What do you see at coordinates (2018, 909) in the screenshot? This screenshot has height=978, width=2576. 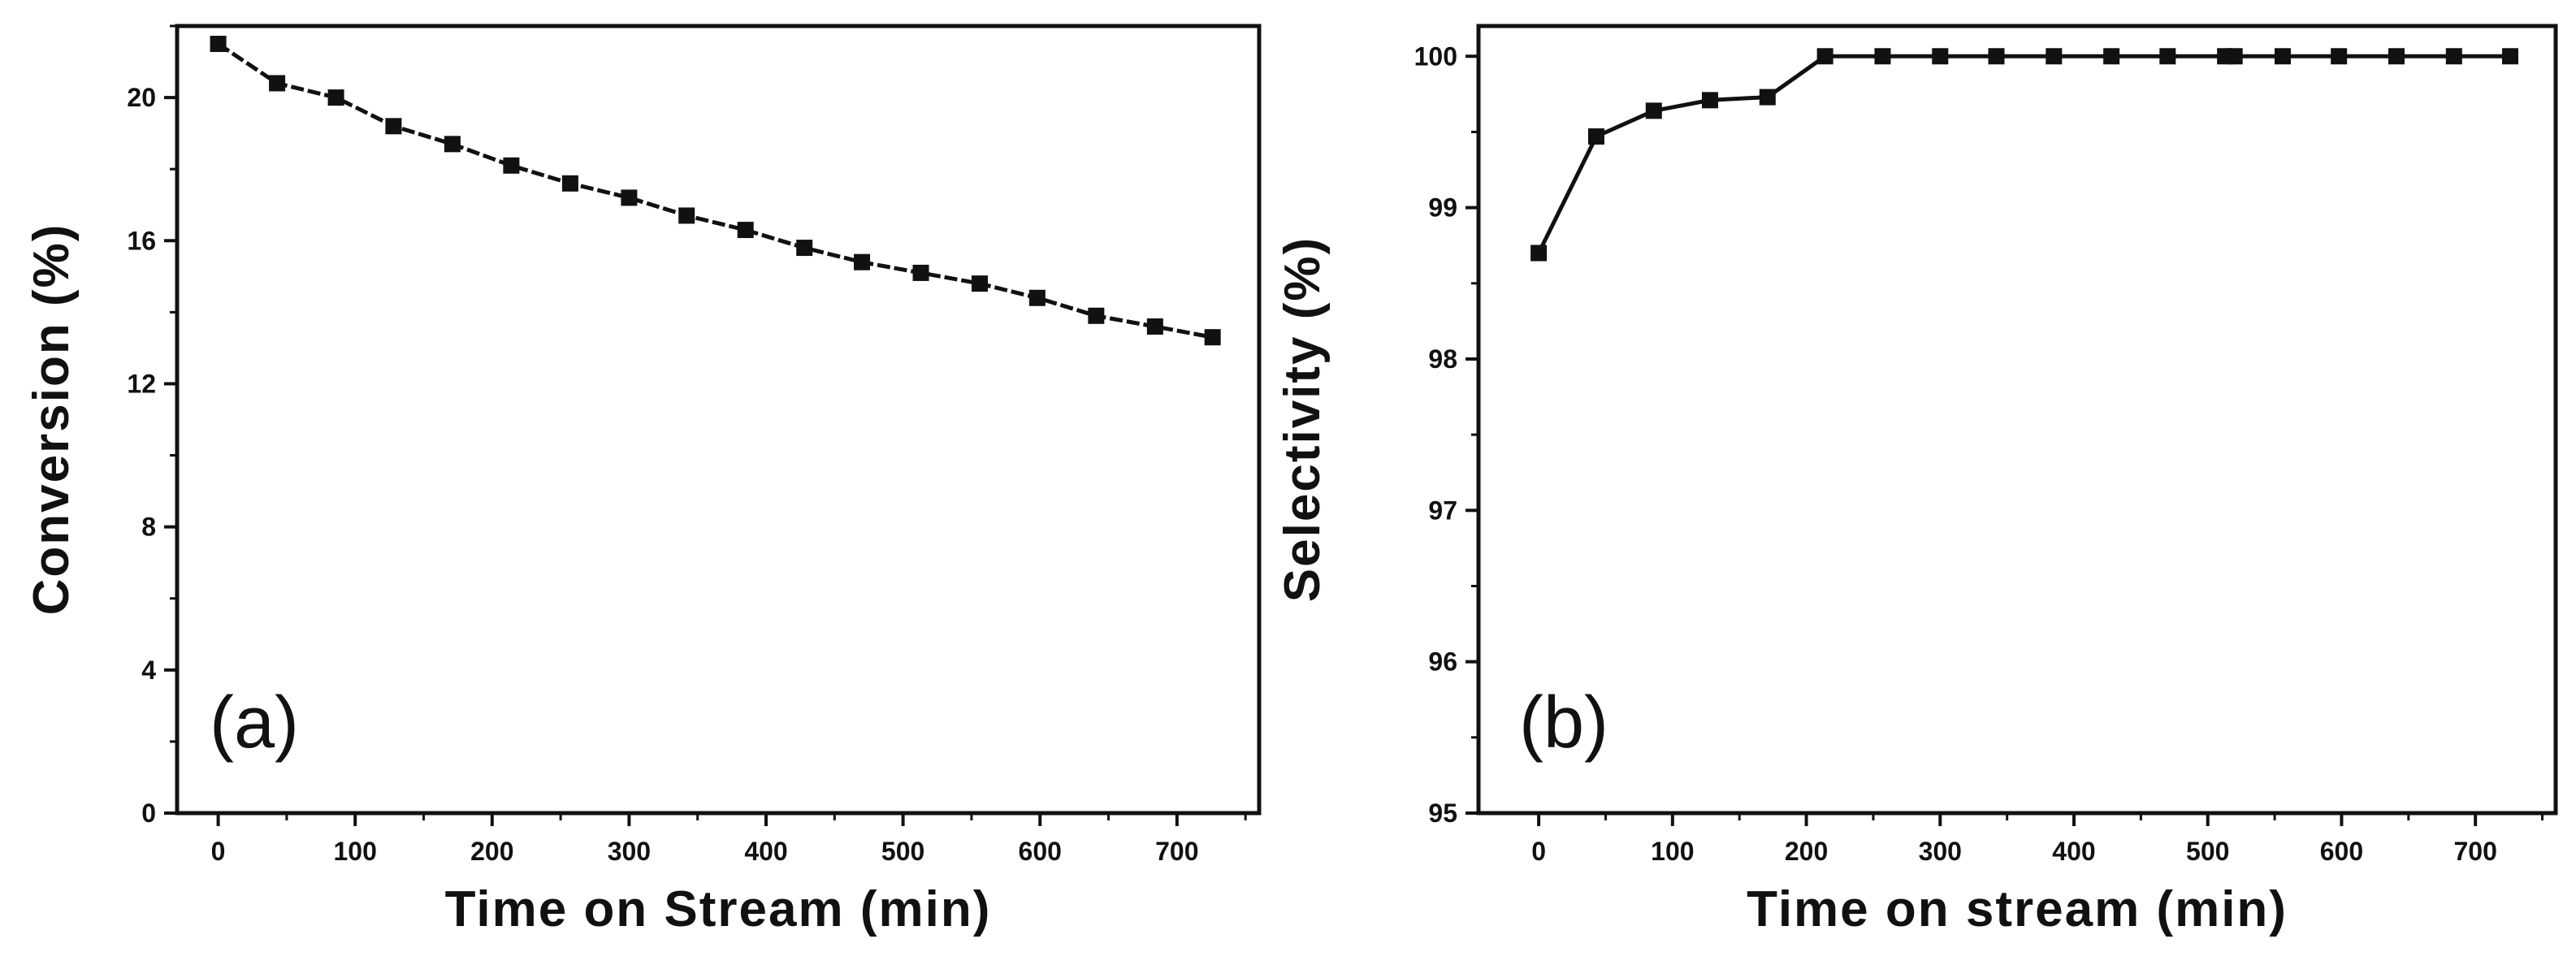 I see `x-axis-title: Time on stream (min)` at bounding box center [2018, 909].